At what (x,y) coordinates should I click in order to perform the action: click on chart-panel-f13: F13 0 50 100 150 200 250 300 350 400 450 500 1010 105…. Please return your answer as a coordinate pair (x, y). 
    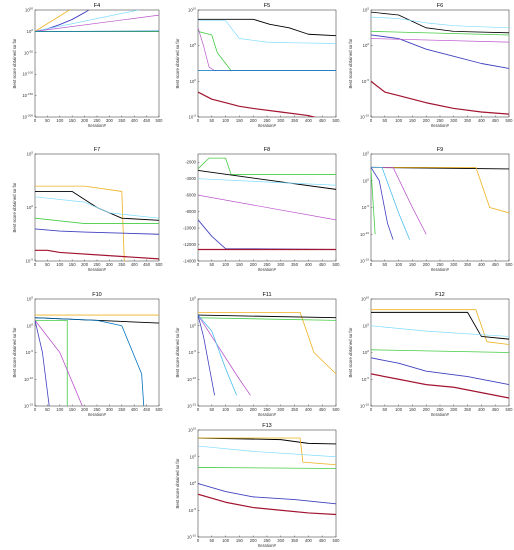
    Looking at the image, I should click on (257, 485).